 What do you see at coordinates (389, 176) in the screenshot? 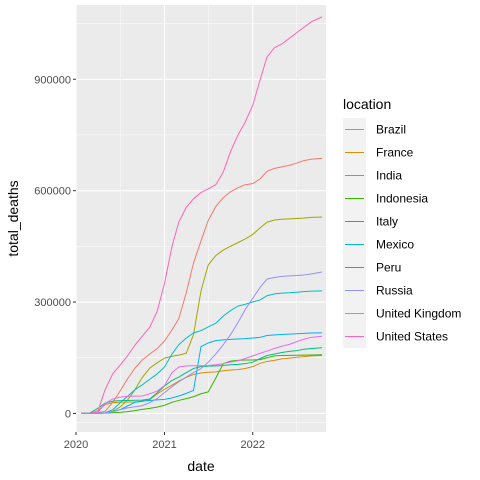
I see `legend-label-india: India` at bounding box center [389, 176].